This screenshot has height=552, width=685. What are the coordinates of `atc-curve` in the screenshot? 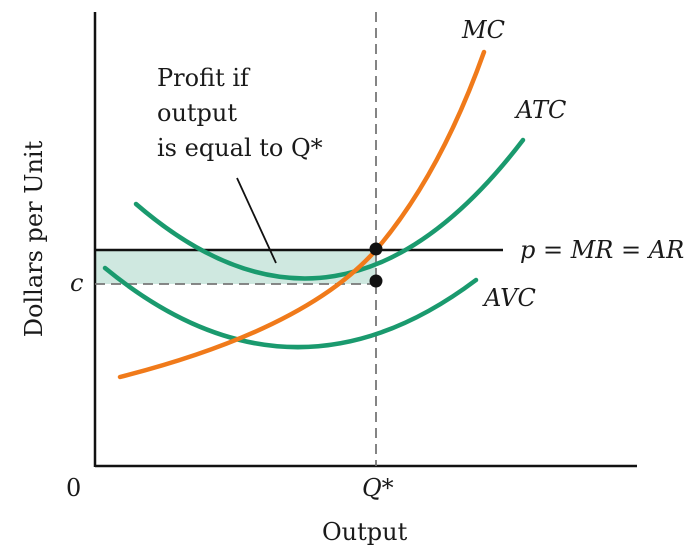 It's located at (329, 209).